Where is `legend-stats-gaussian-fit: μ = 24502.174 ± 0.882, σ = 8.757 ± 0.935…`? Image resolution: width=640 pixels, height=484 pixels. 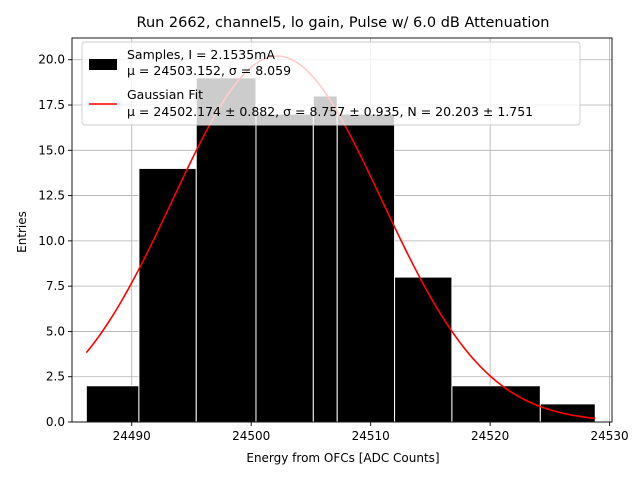
legend-stats-gaussian-fit: μ = 24502.174 ± 0.882, σ = 8.757 ± 0.935… is located at coordinates (330, 111).